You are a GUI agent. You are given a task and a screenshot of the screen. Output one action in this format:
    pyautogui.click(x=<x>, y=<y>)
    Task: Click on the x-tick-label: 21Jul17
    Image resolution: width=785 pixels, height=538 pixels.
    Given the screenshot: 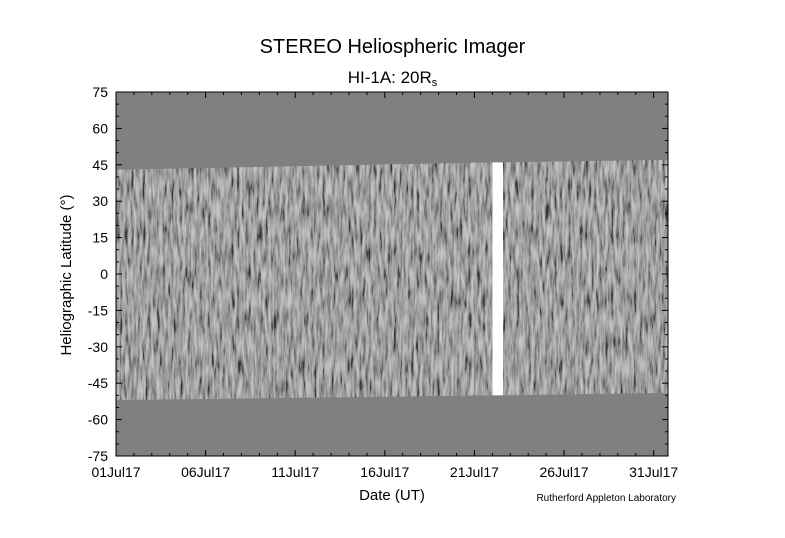 What is the action you would take?
    pyautogui.click(x=474, y=472)
    